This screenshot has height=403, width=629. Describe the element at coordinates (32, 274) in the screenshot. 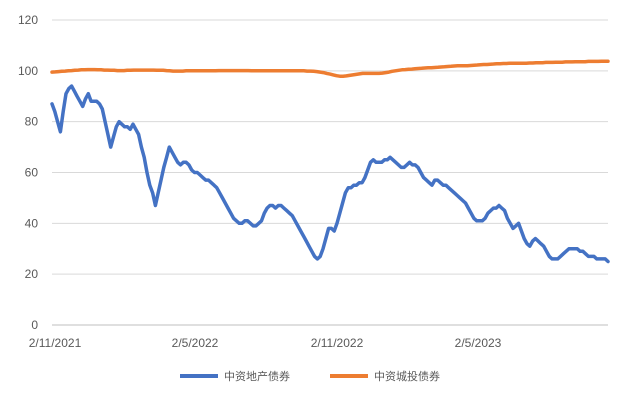

I see `y-tick-label: 20` at that location.